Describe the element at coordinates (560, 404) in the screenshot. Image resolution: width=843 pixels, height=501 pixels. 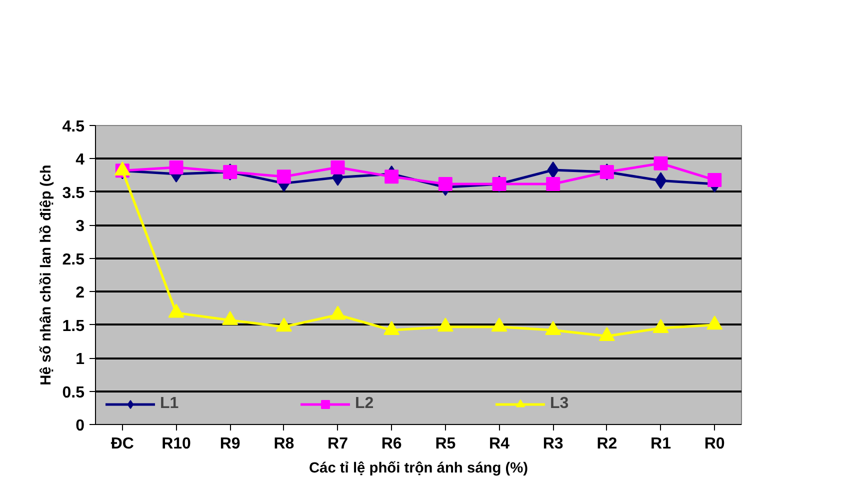
I see `legend-label: L3` at that location.